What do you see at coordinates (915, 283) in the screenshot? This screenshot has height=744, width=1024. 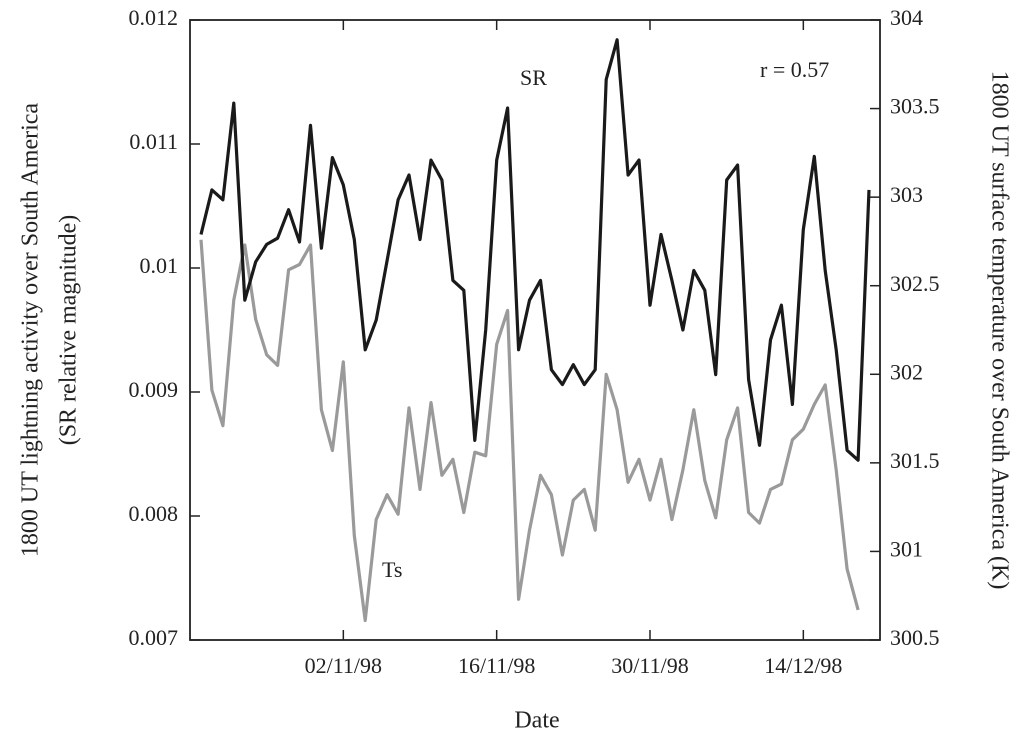 I see `y2-tick-label: 302.5` at bounding box center [915, 283].